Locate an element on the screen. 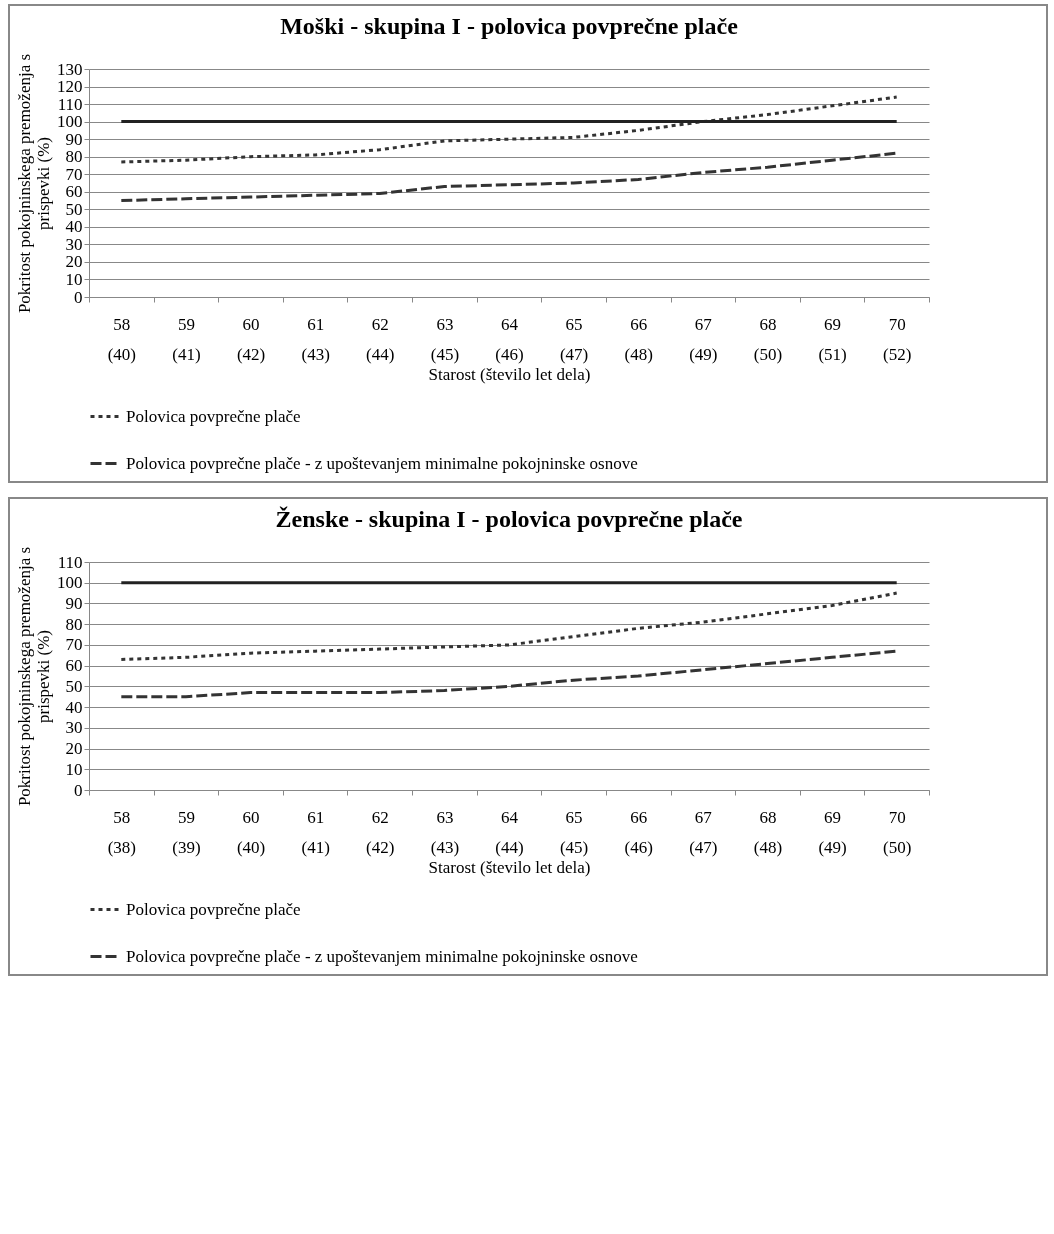  x-tick-label: 66 (48) is located at coordinates (638, 339).